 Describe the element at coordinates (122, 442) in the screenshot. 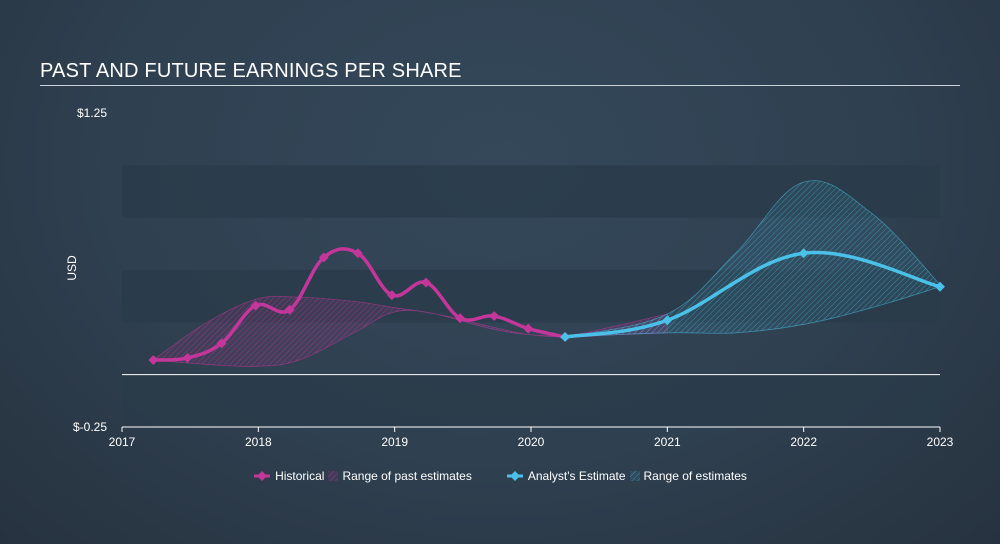

I see `x-tick-label: 2017` at that location.